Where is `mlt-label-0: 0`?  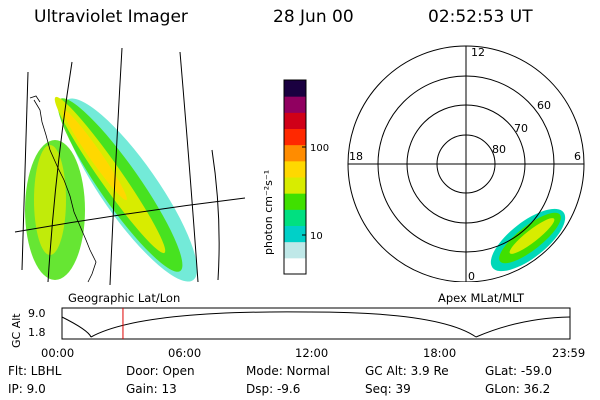
mlt-label-0: 0 is located at coordinates (471, 276).